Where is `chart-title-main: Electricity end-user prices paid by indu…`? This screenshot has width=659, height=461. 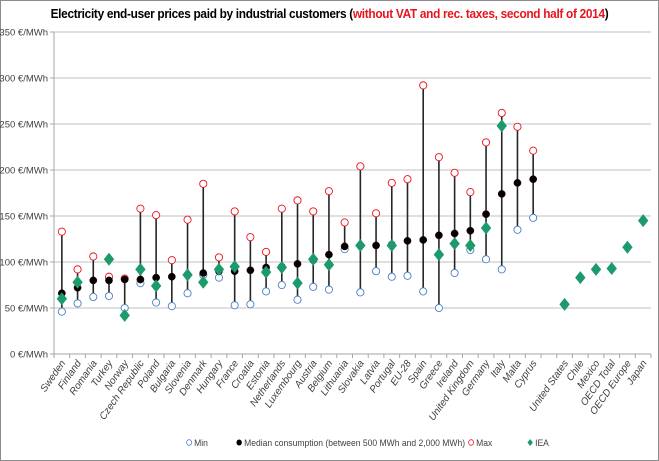
chart-title-main: Electricity end-user prices paid by indu… is located at coordinates (198, 13).